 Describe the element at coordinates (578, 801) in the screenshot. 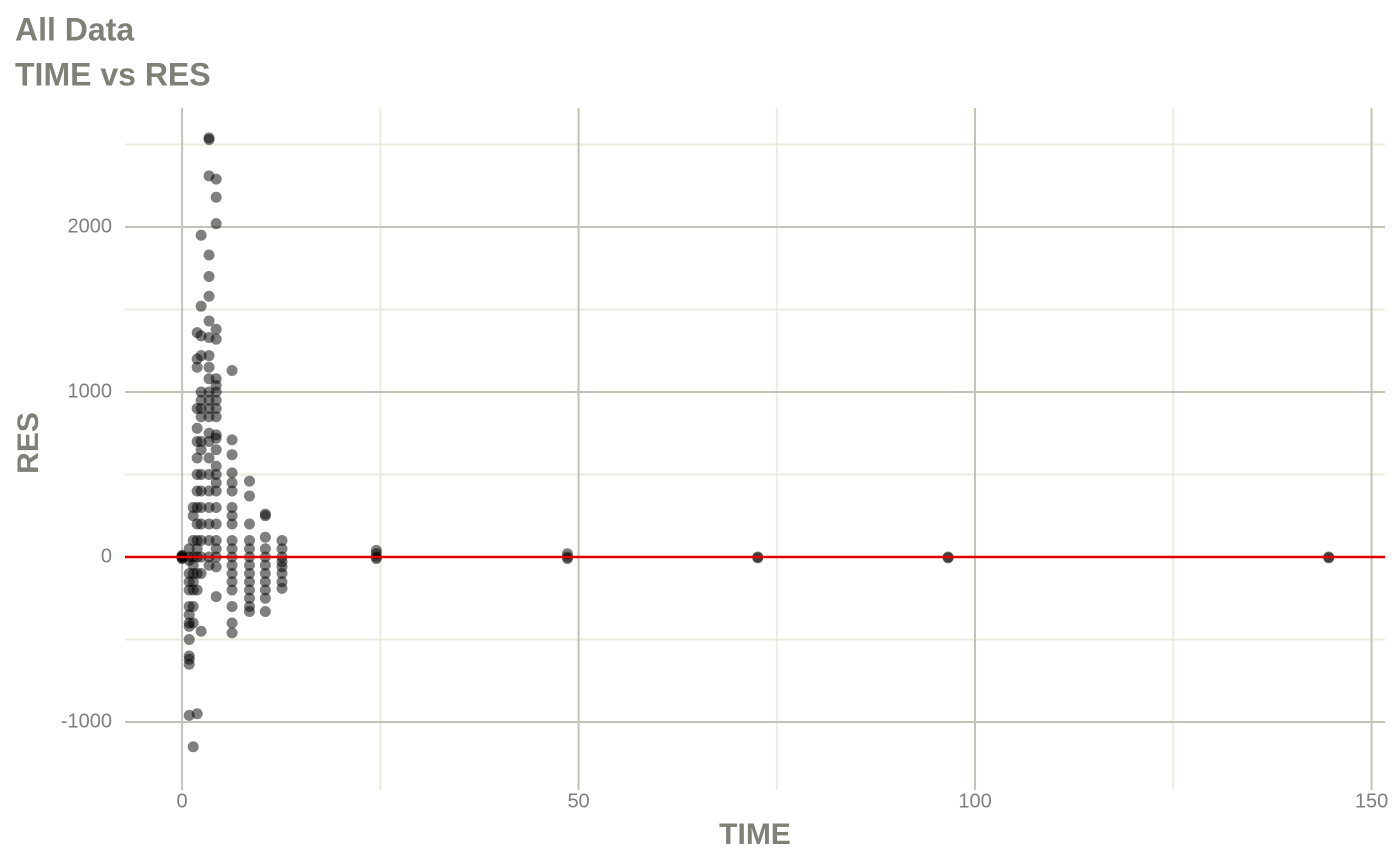

I see `x-tick-label: 50` at that location.